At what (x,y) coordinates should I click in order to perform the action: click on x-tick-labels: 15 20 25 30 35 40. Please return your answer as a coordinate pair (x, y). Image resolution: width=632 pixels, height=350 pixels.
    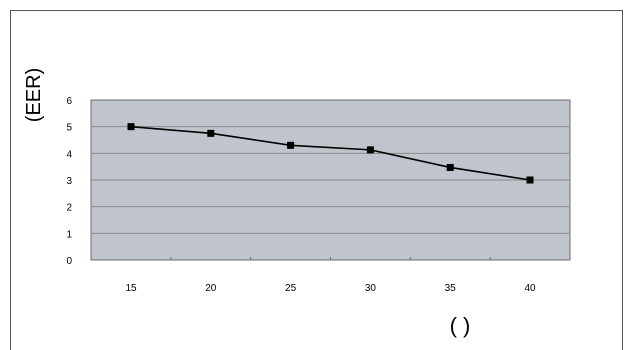
    Looking at the image, I should click on (330, 288).